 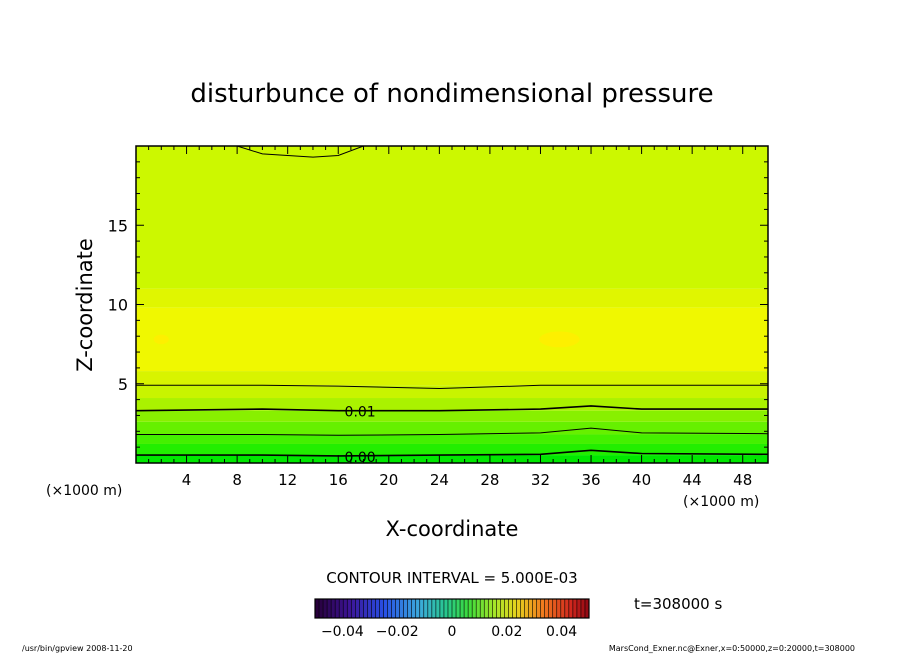 I want to click on x-tick-label: 4, so click(x=187, y=480).